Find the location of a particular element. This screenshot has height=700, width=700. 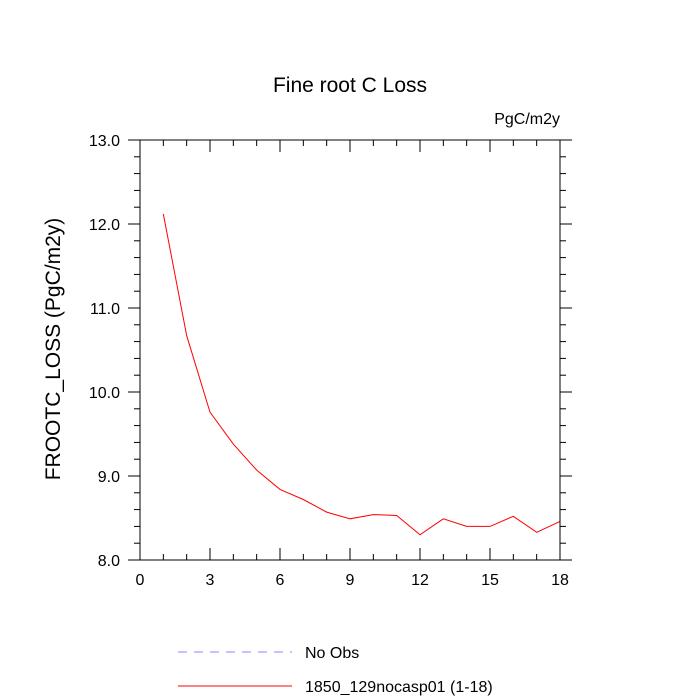

x-tick-label: 15 is located at coordinates (490, 580).